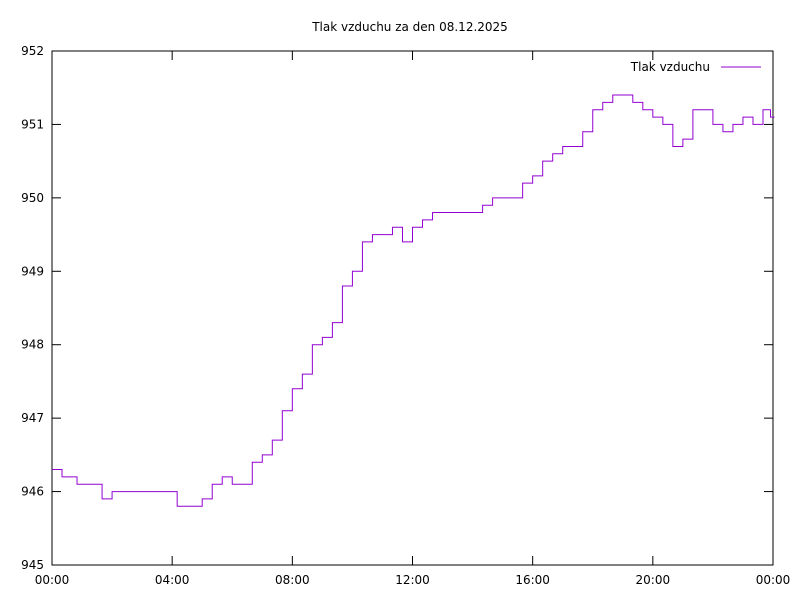 This screenshot has width=800, height=604. I want to click on y-tick-label: 950, so click(32, 198).